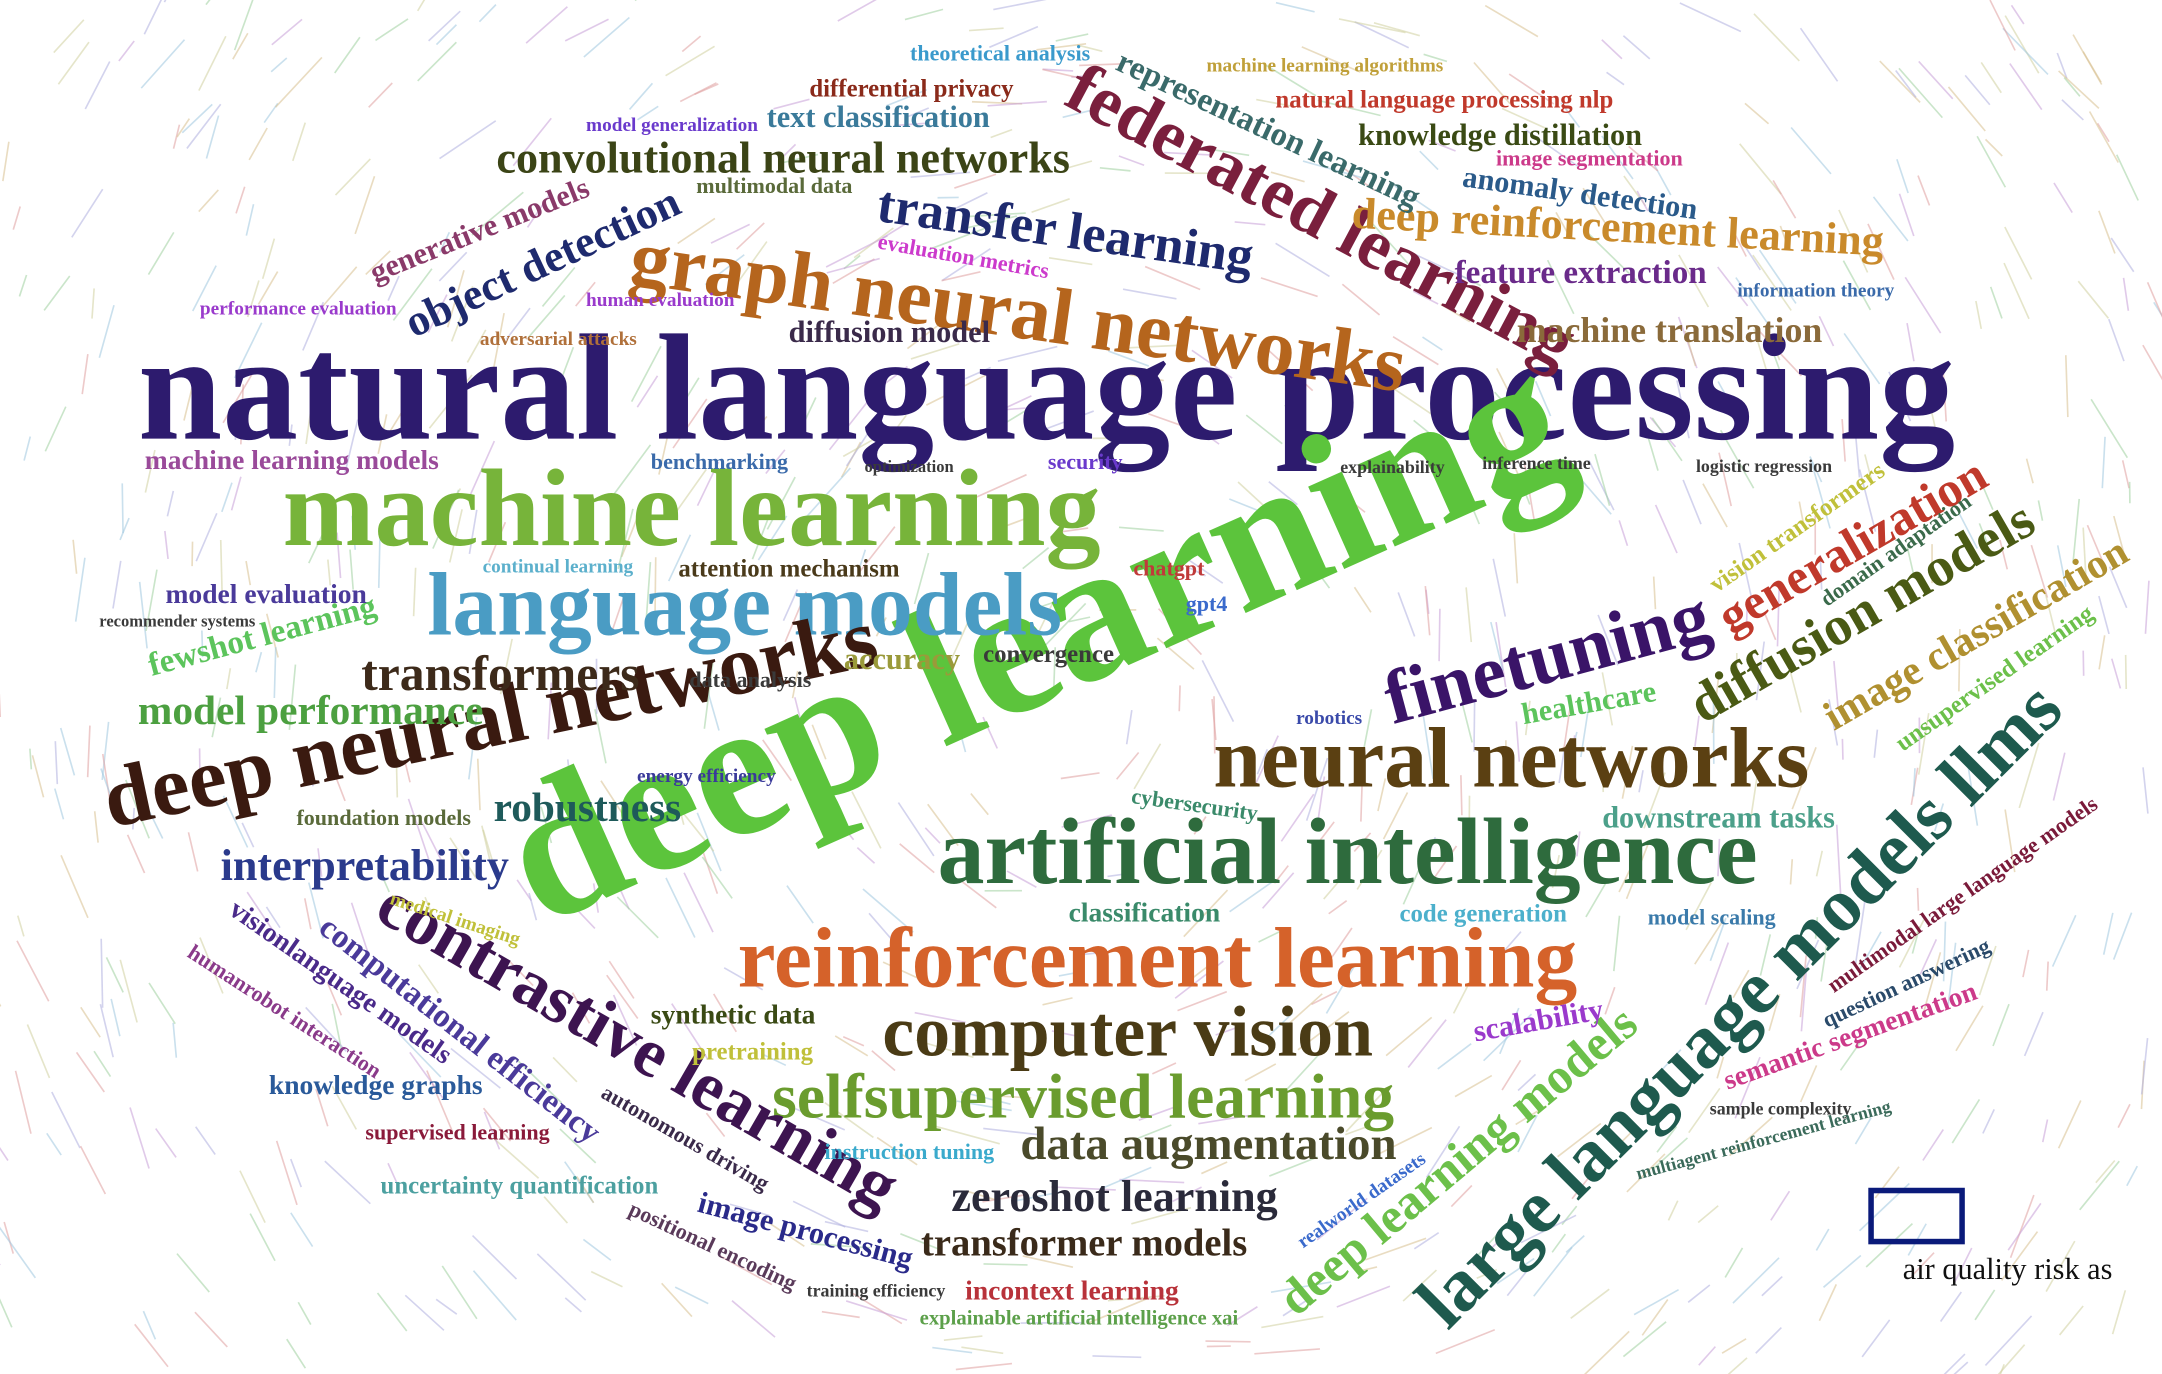 The height and width of the screenshot is (1374, 2162). Describe the element at coordinates (298, 309) in the screenshot. I see `word: performance evaluation` at that location.